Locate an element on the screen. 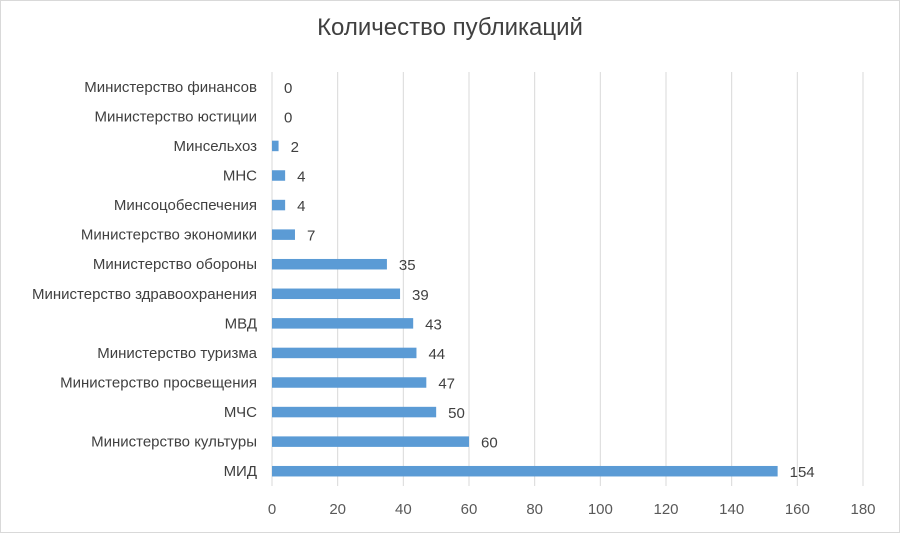 The image size is (900, 533). x-tick-label: 60 is located at coordinates (469, 509).